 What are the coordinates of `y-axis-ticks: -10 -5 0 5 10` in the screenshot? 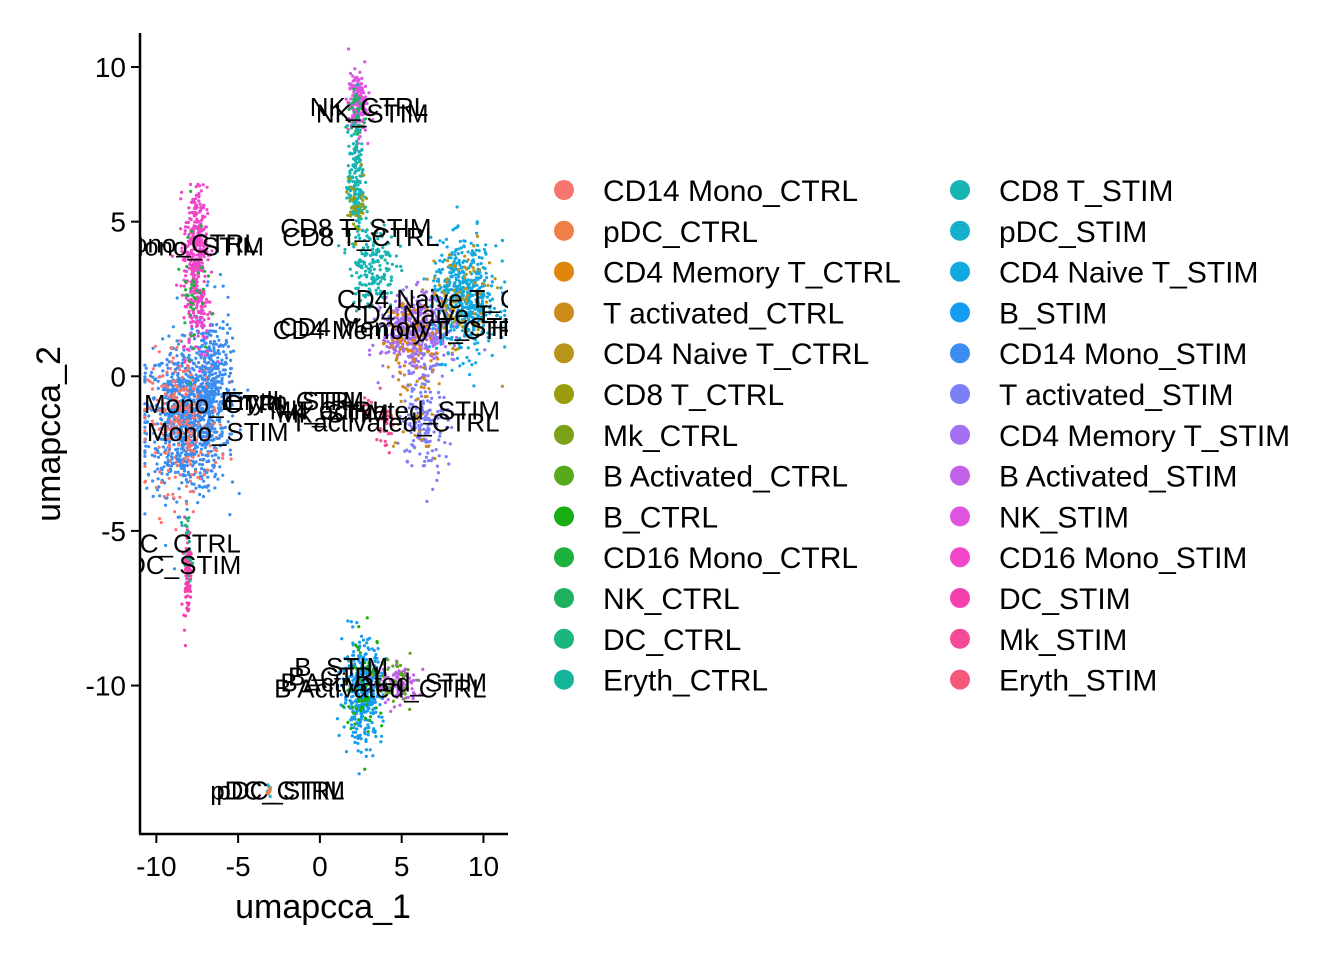 It's located at (113, 377).